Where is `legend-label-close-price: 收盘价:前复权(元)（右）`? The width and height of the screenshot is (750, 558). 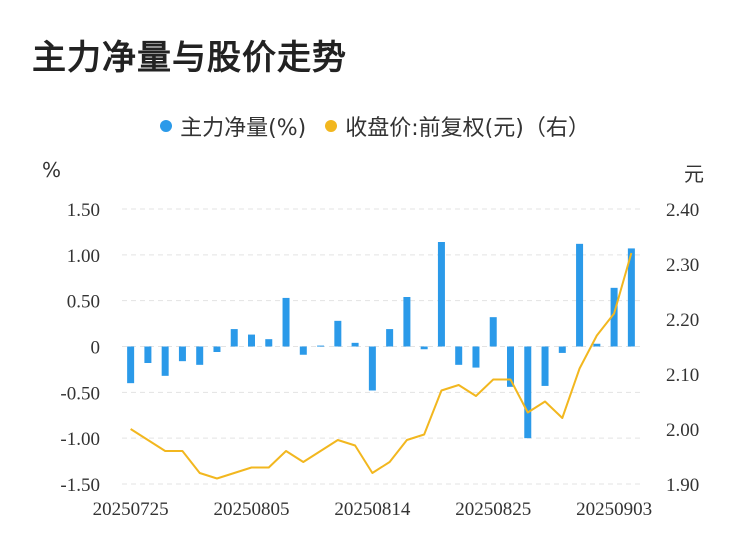 legend-label-close-price: 收盘价:前复权(元)（右） is located at coordinates (467, 128).